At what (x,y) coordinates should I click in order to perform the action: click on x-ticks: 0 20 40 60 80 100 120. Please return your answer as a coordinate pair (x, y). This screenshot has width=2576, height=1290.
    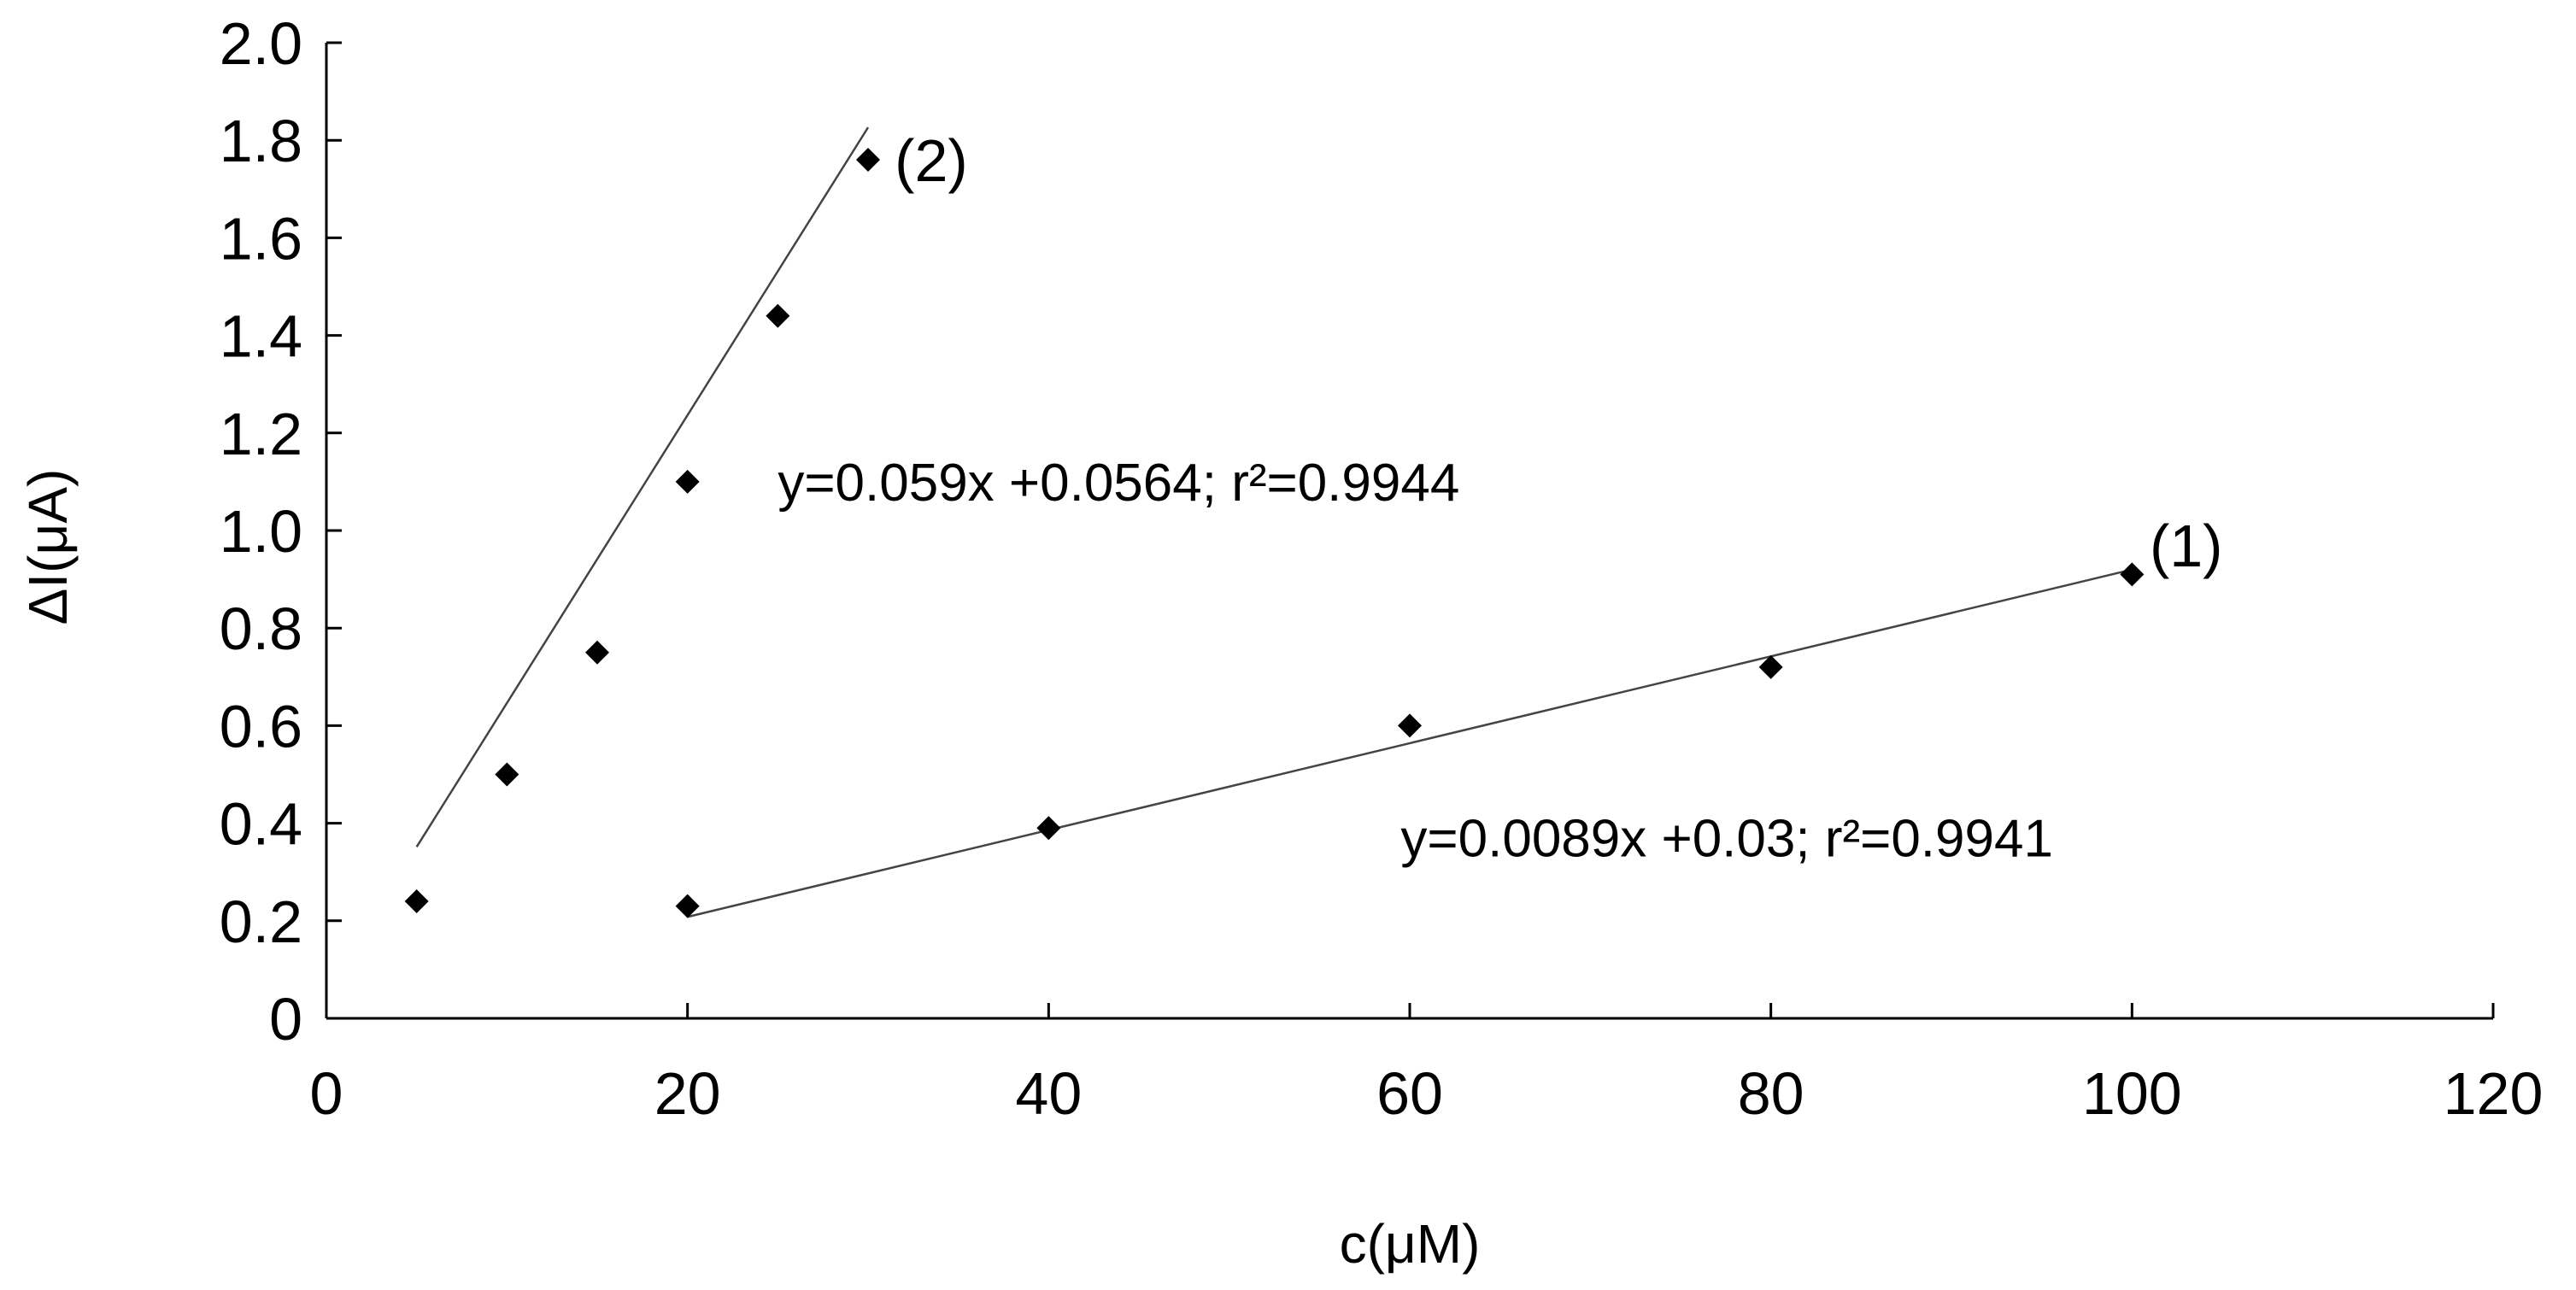
    Looking at the image, I should click on (1427, 1065).